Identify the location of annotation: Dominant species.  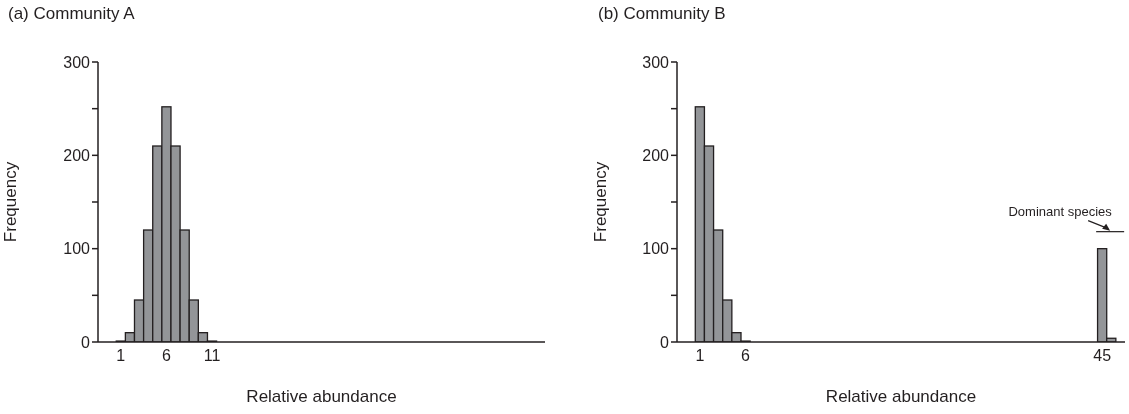
(1060, 211).